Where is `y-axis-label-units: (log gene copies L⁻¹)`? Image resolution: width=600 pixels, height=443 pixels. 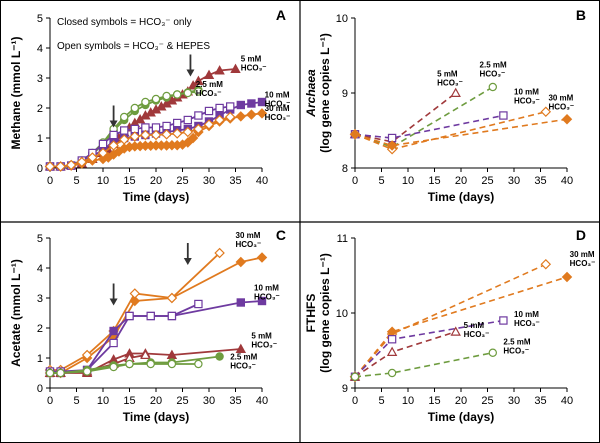
y-axis-label-units: (log gene copies L⁻¹) is located at coordinates (325, 93).